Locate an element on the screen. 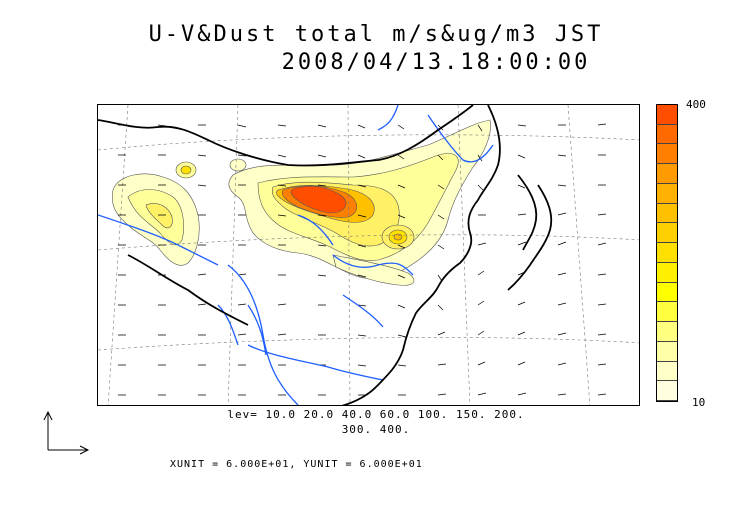  map-timestamp: 2008/04/13.18:00:00 is located at coordinates (436, 62).